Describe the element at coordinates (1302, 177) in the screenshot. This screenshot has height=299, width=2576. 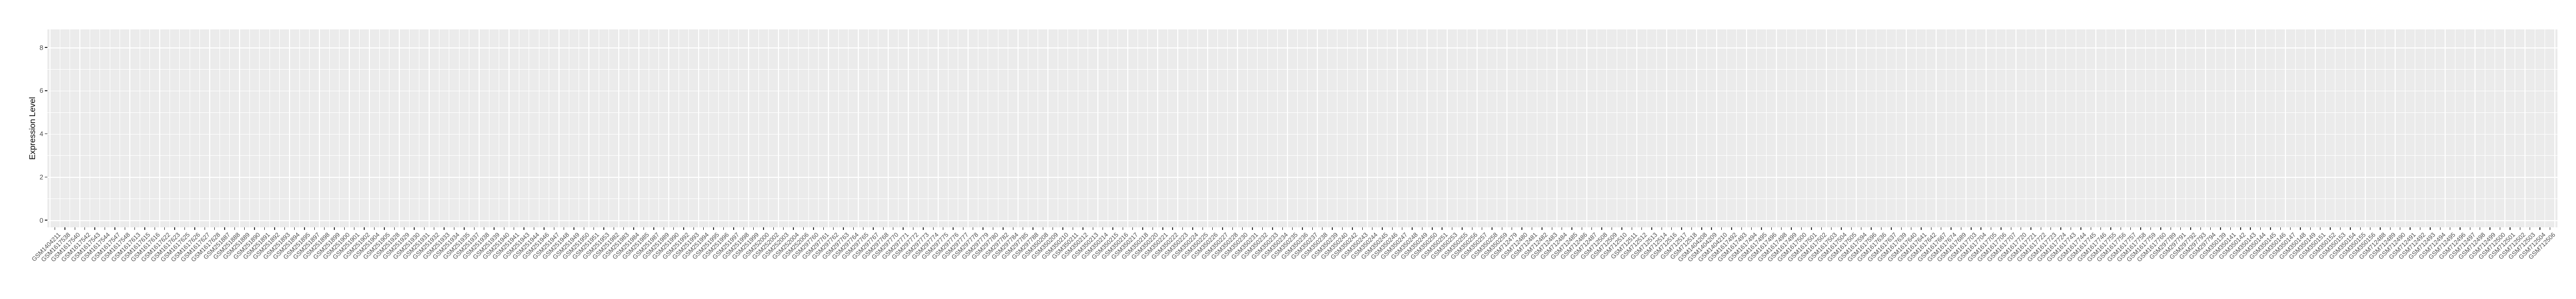
I see `gridline-major-y2` at that location.